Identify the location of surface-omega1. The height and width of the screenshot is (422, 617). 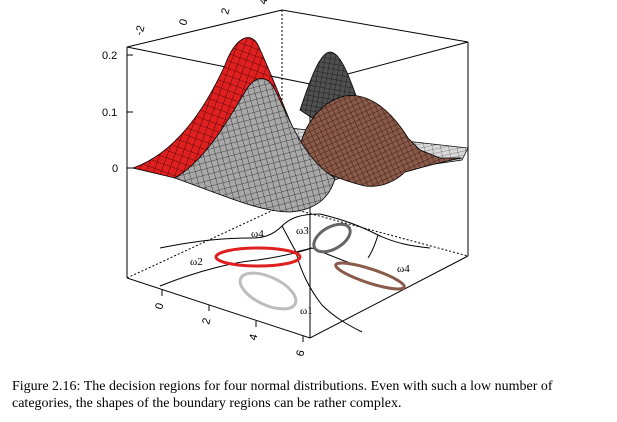
(255, 145).